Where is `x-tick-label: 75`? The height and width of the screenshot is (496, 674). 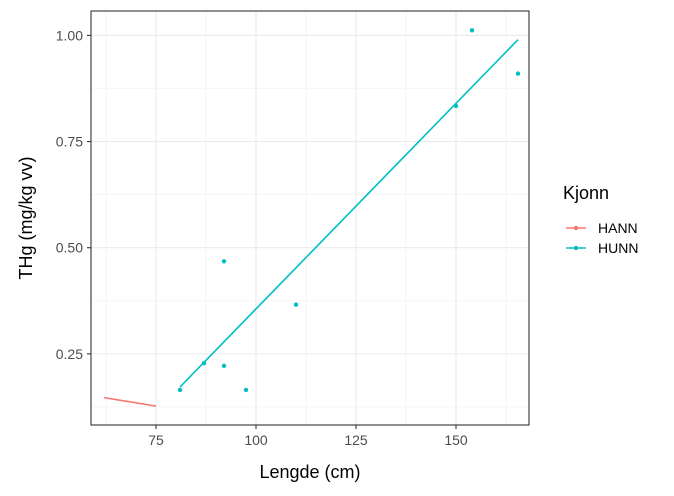
x-tick-label: 75 is located at coordinates (156, 440).